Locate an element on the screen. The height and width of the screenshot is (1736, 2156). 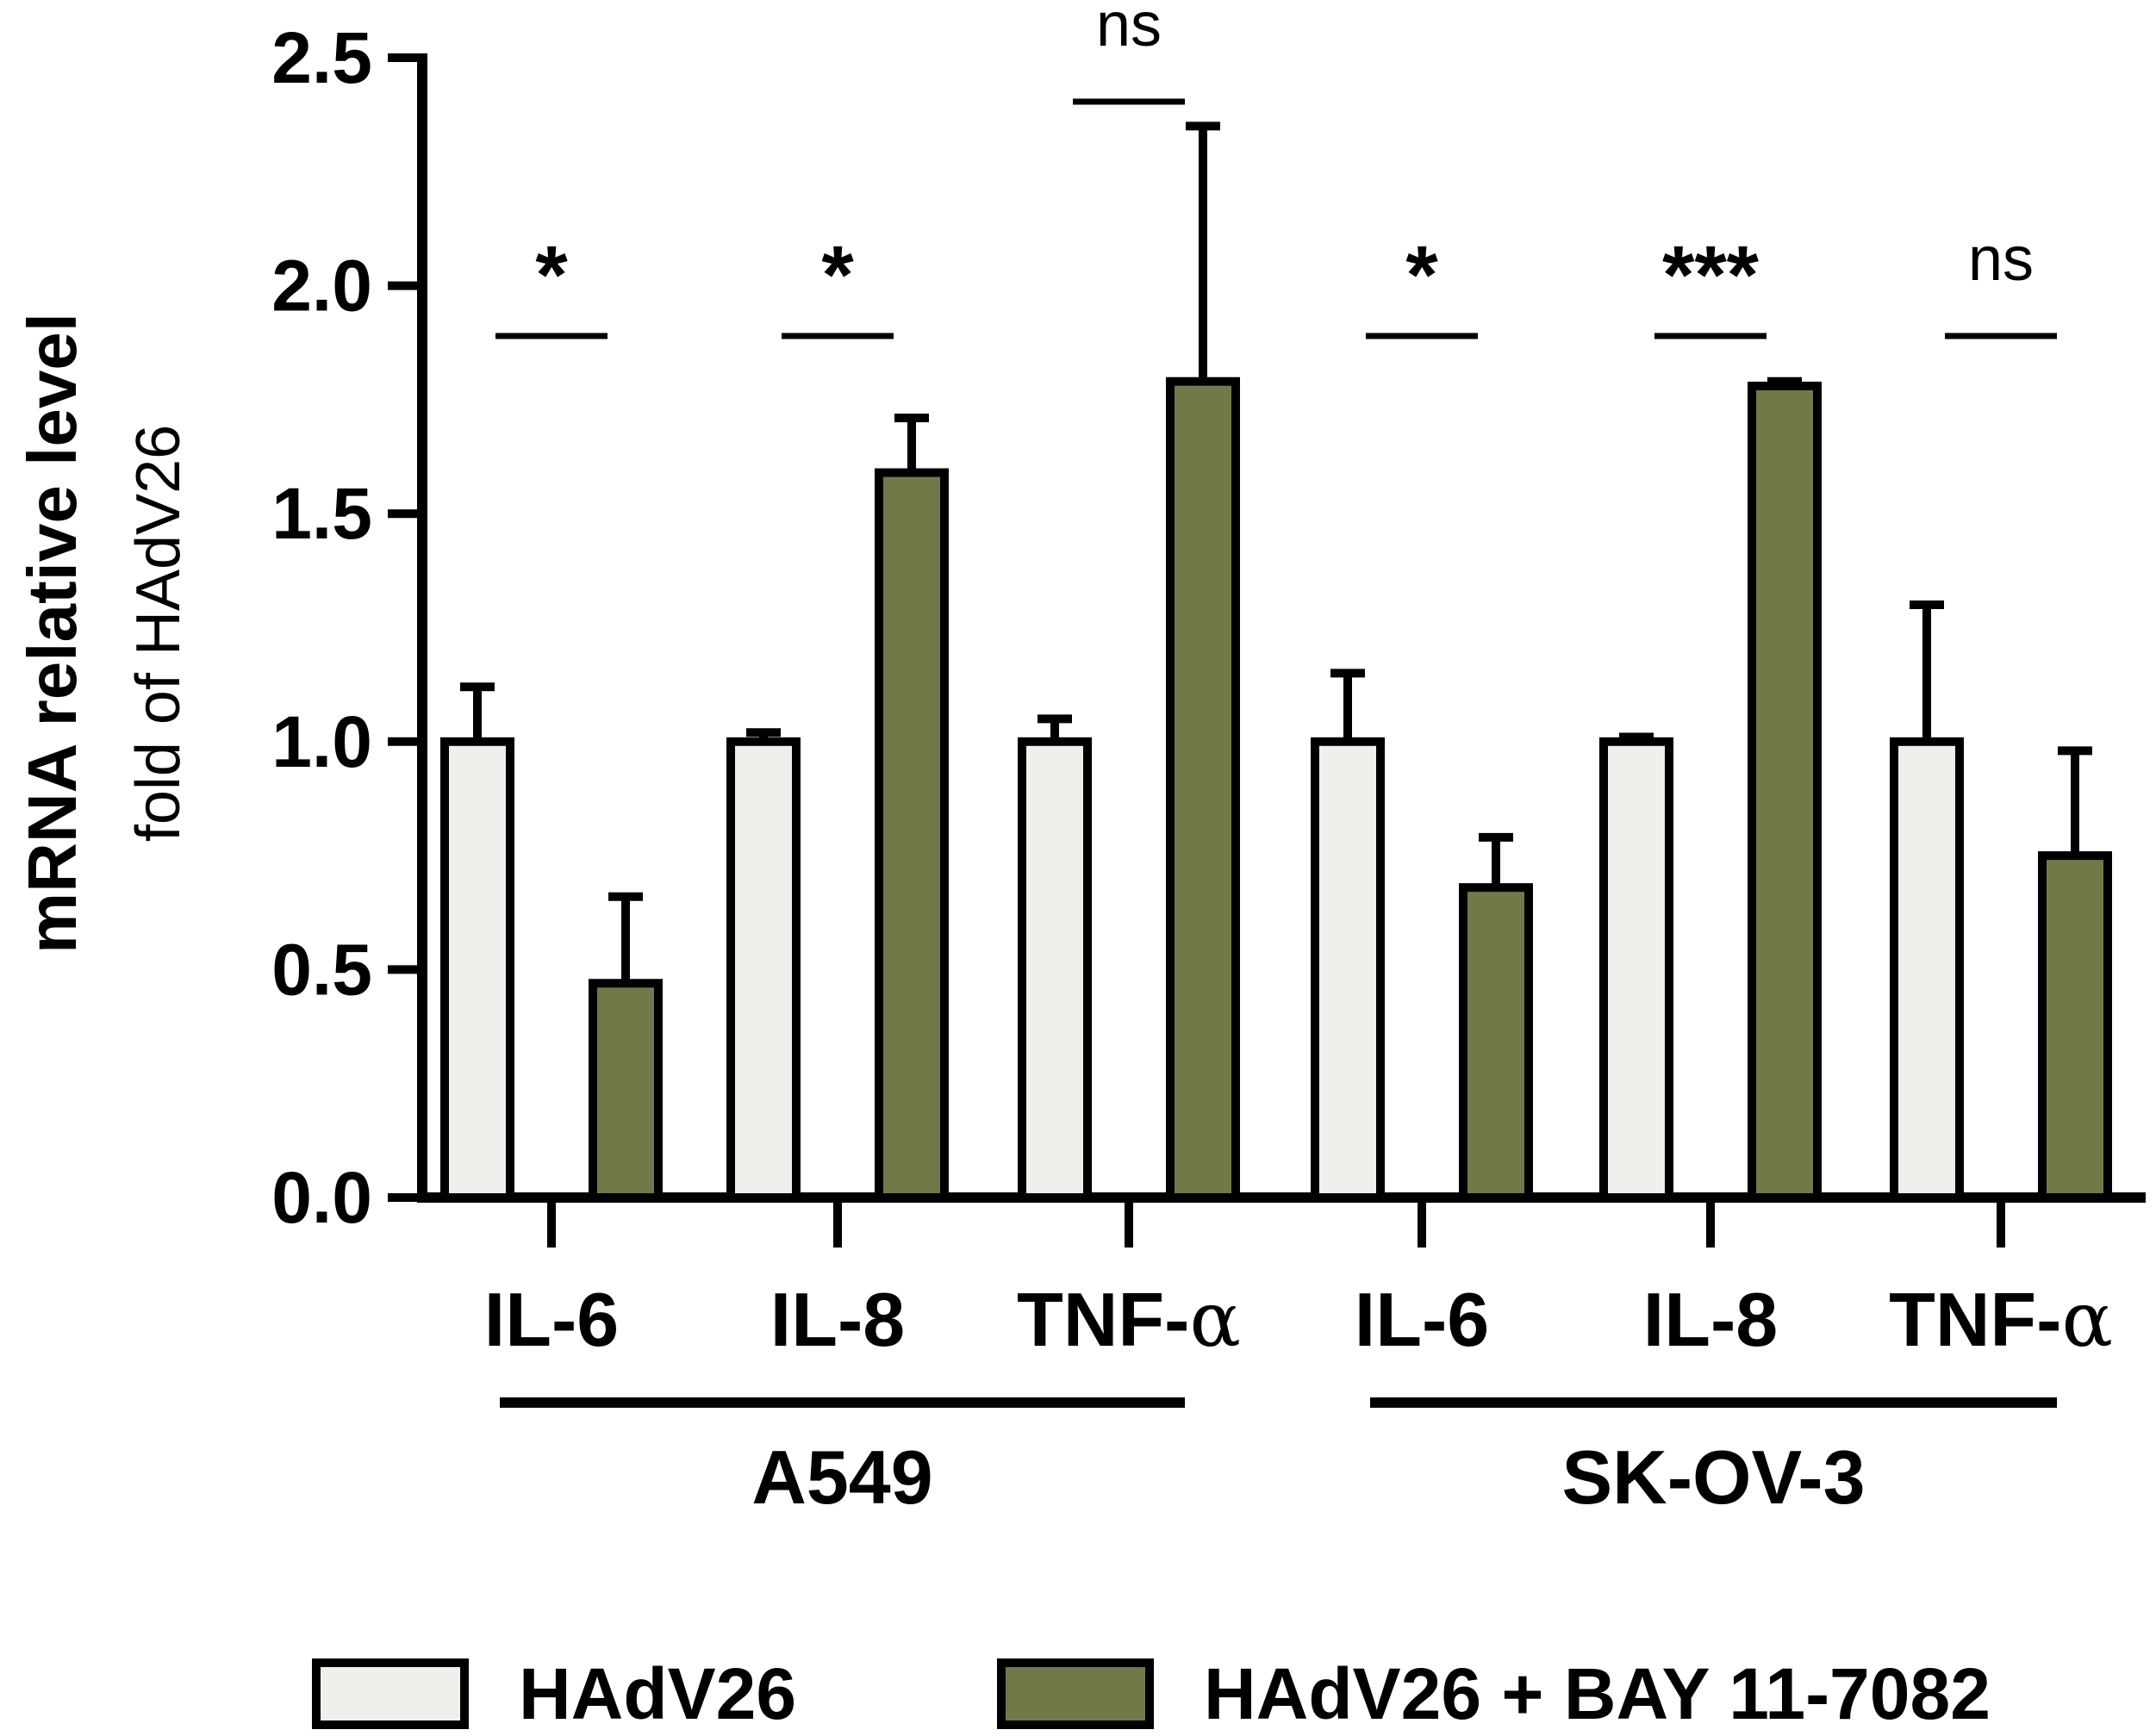
y-tick-label: 0.0 is located at coordinates (321, 1198).